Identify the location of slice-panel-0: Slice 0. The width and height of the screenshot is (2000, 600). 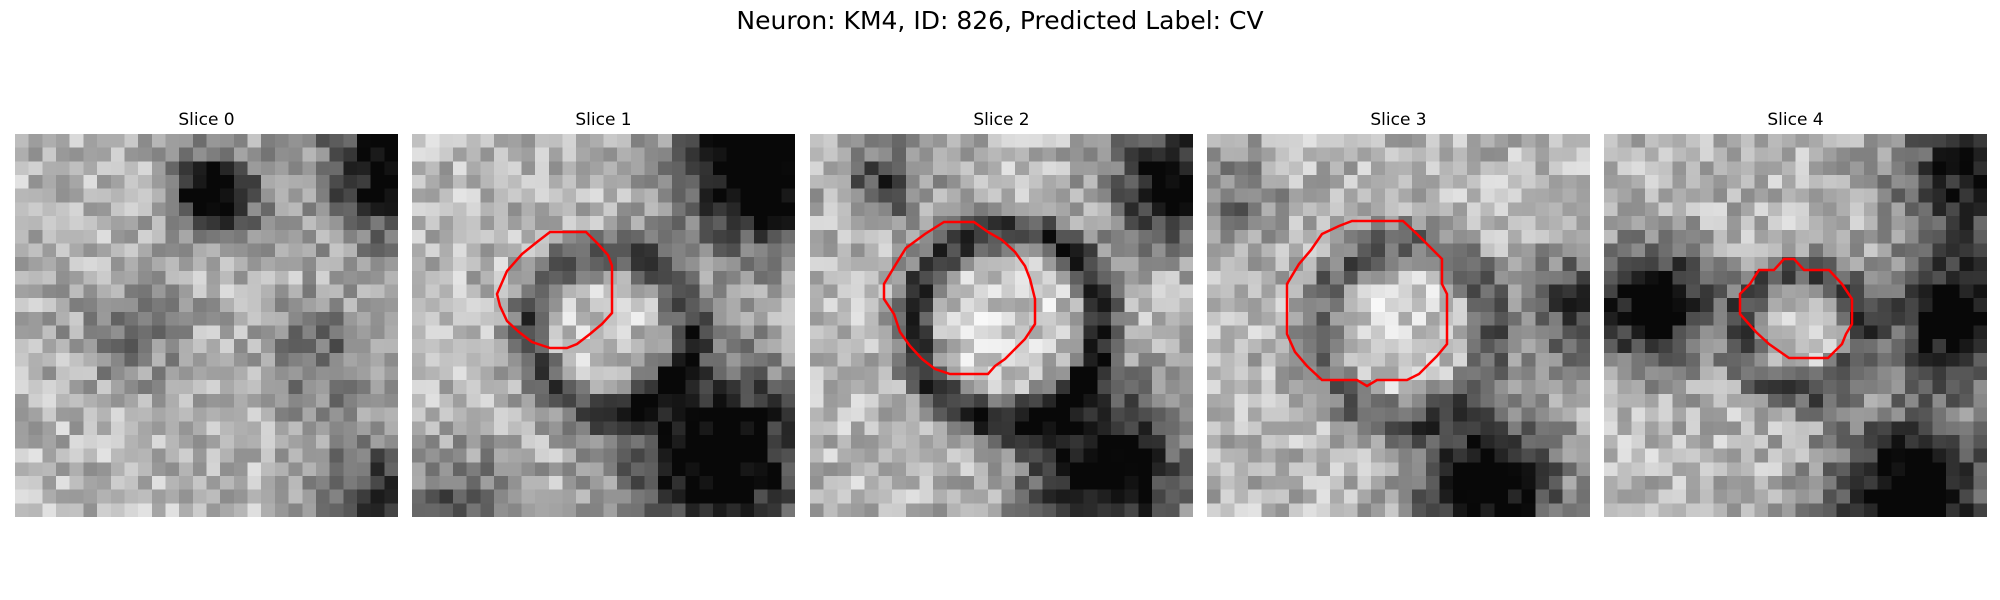
(206, 312).